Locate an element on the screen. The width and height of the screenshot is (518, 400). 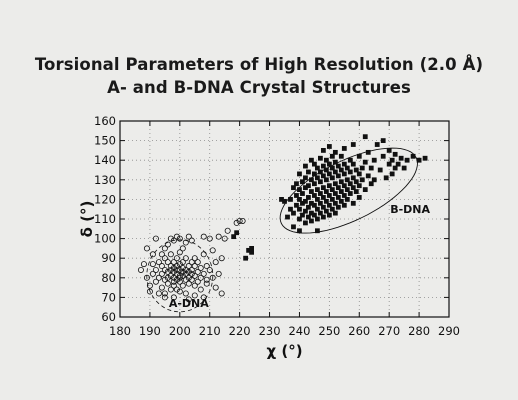
y-tick-label: 70 is located at coordinates (108, 297).